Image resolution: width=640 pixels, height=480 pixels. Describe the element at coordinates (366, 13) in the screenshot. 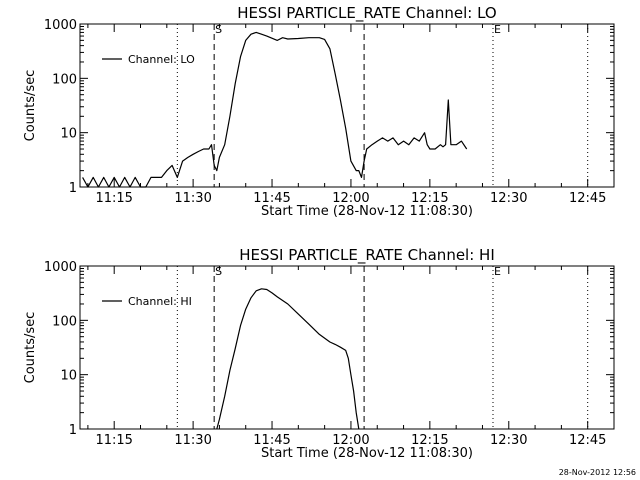

I see `chart-title: HESSI PARTICLE_RATE Channel: LO` at that location.